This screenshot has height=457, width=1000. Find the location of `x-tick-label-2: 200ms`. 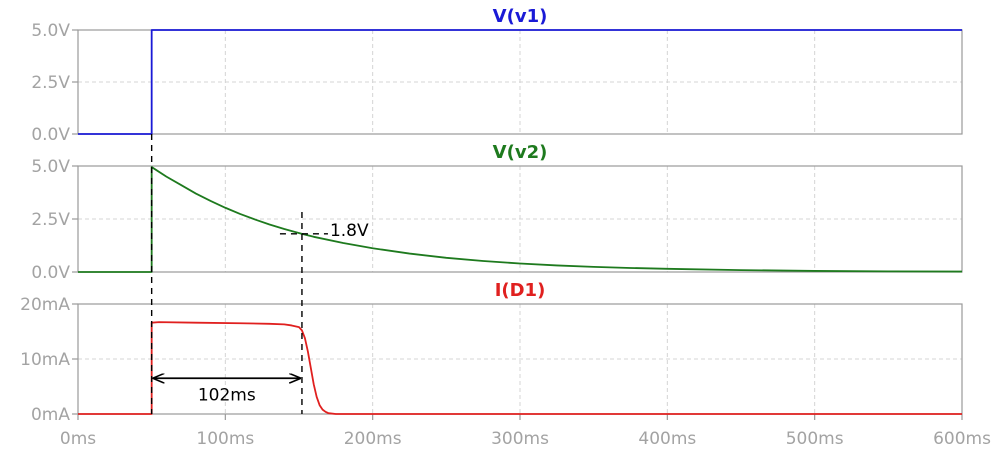

x-tick-label-2: 200ms is located at coordinates (373, 439).